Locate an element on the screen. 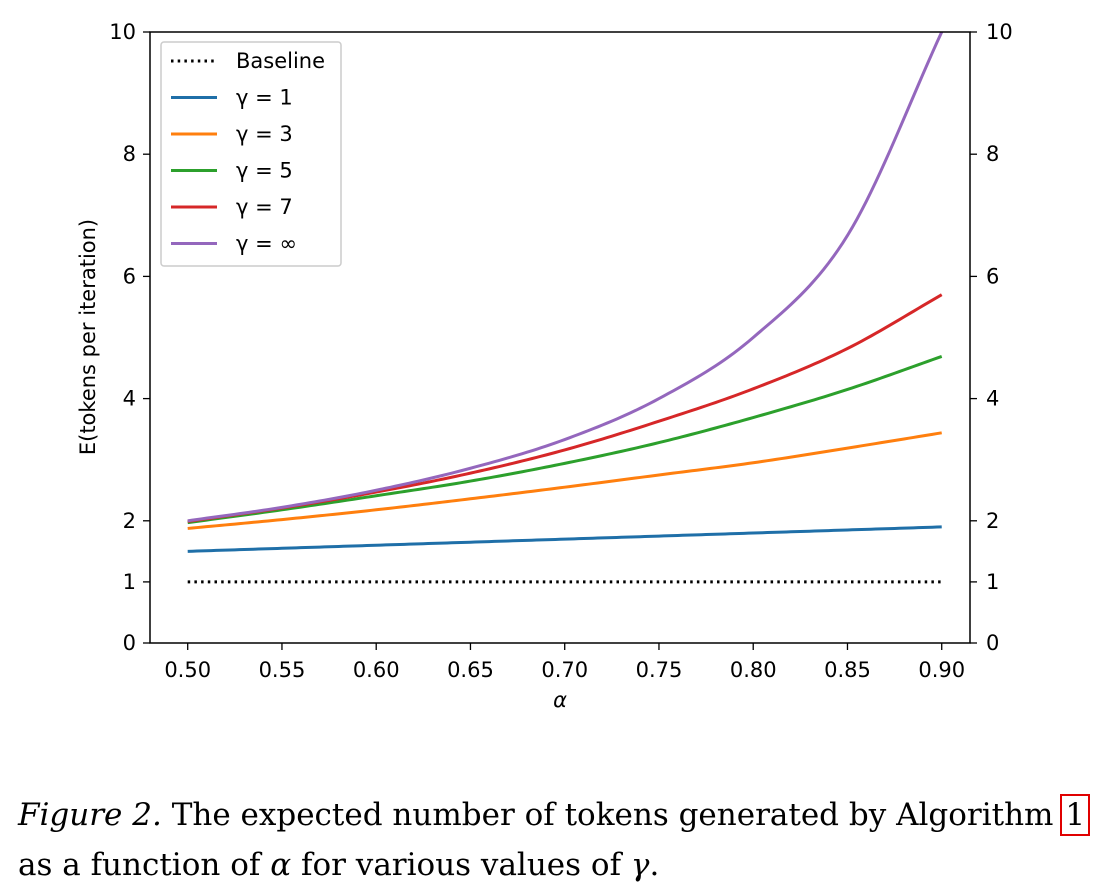 The image size is (1100, 892). legend-label-0: Baseline is located at coordinates (280, 61).